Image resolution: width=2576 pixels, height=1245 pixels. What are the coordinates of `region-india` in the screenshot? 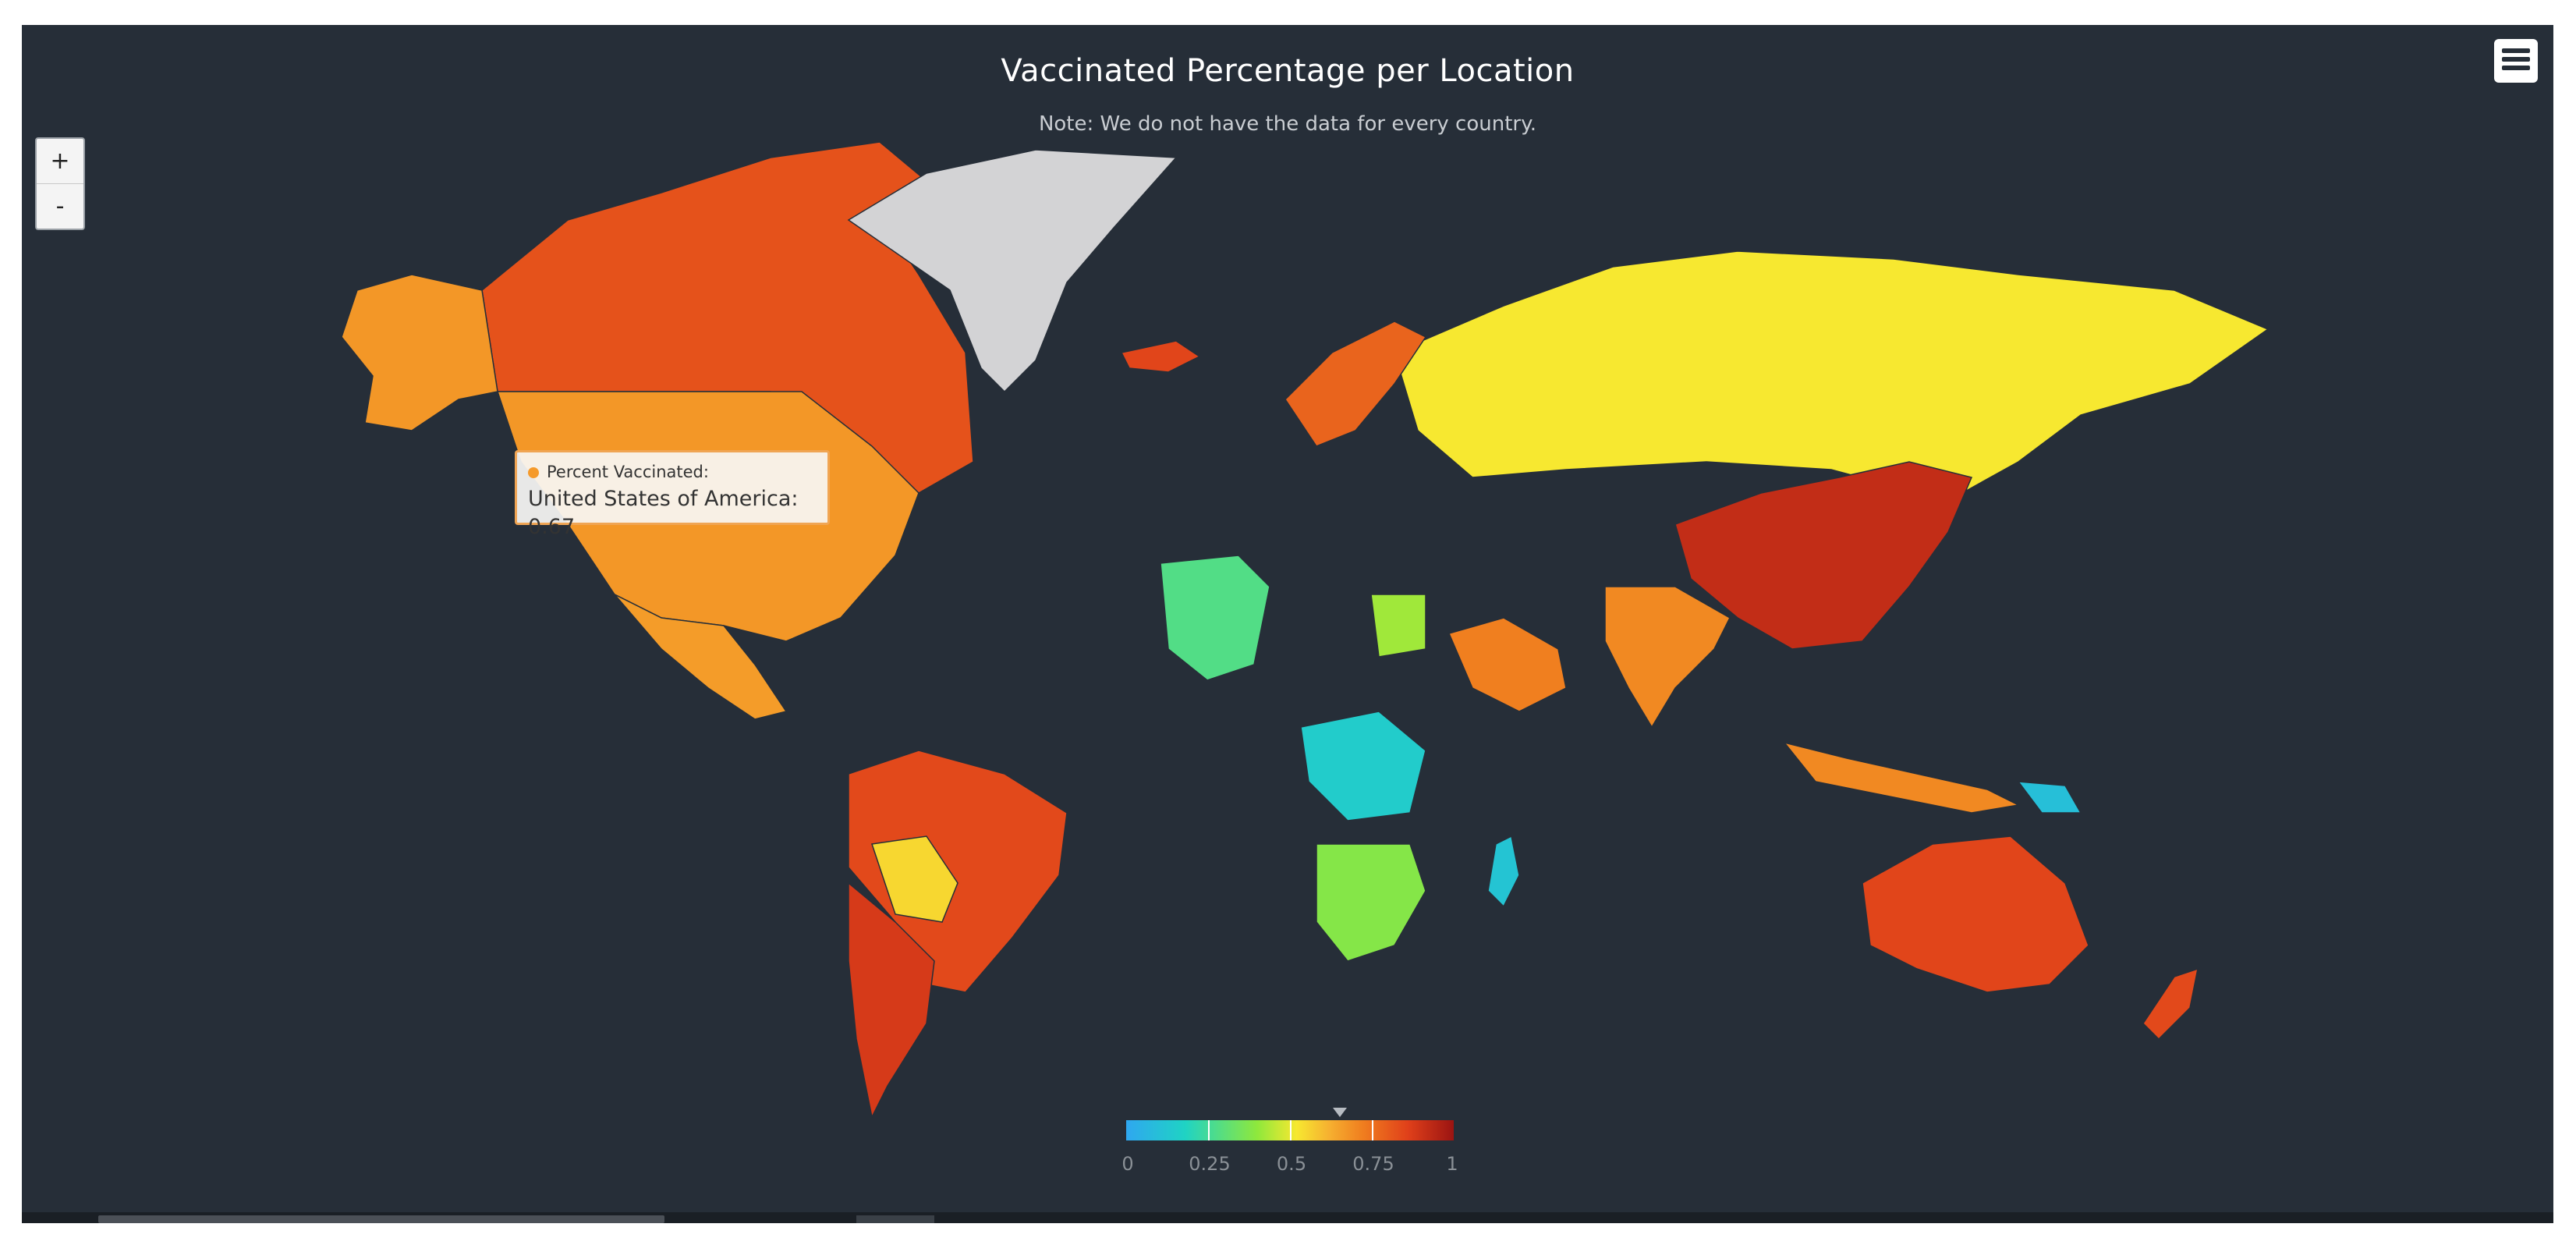 It's located at (1667, 657).